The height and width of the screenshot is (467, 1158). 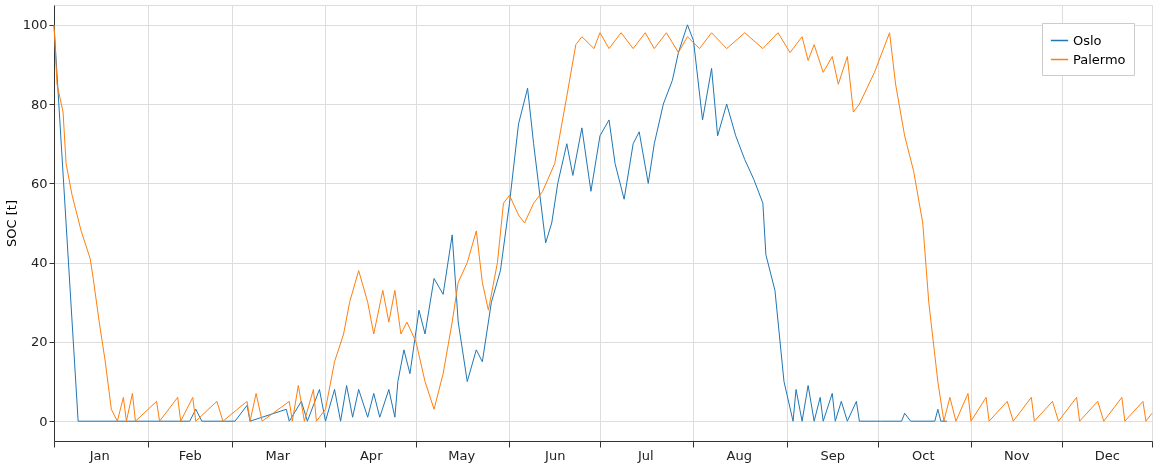 I want to click on x-tick-label: Nov, so click(x=1017, y=455).